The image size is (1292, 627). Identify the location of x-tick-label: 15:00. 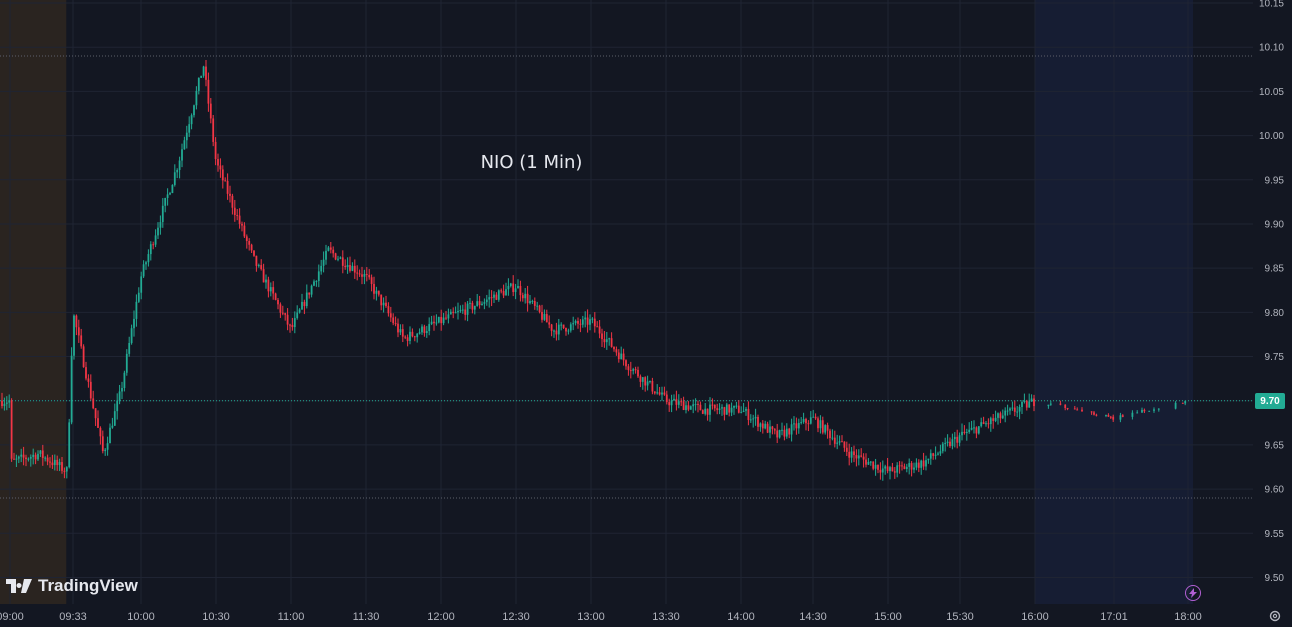
(888, 617).